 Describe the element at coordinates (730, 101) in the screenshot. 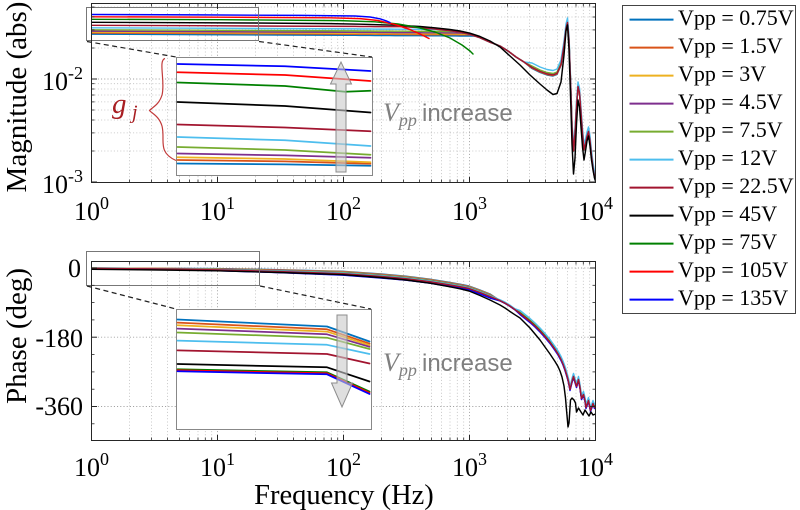

I see `svg-text: Vpp = 4.5V` at that location.